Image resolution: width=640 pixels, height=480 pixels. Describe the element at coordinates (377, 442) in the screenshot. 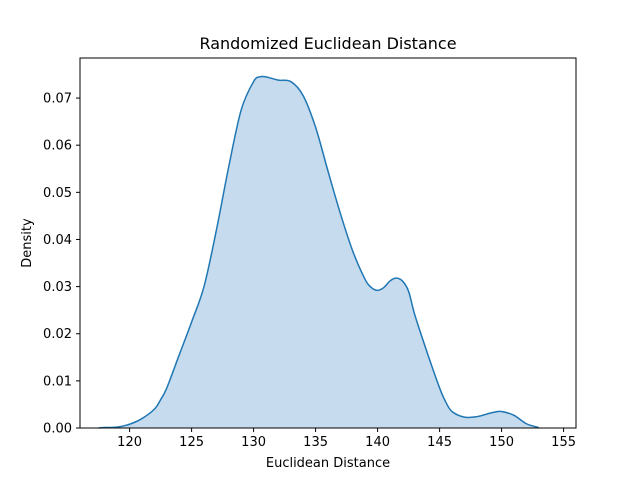

I see `x-tick-label: 140` at that location.